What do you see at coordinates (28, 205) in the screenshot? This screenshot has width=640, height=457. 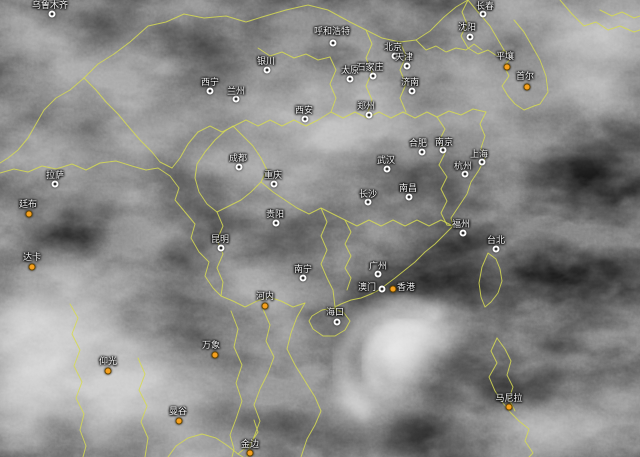 I see `city-label: 廷布` at bounding box center [28, 205].